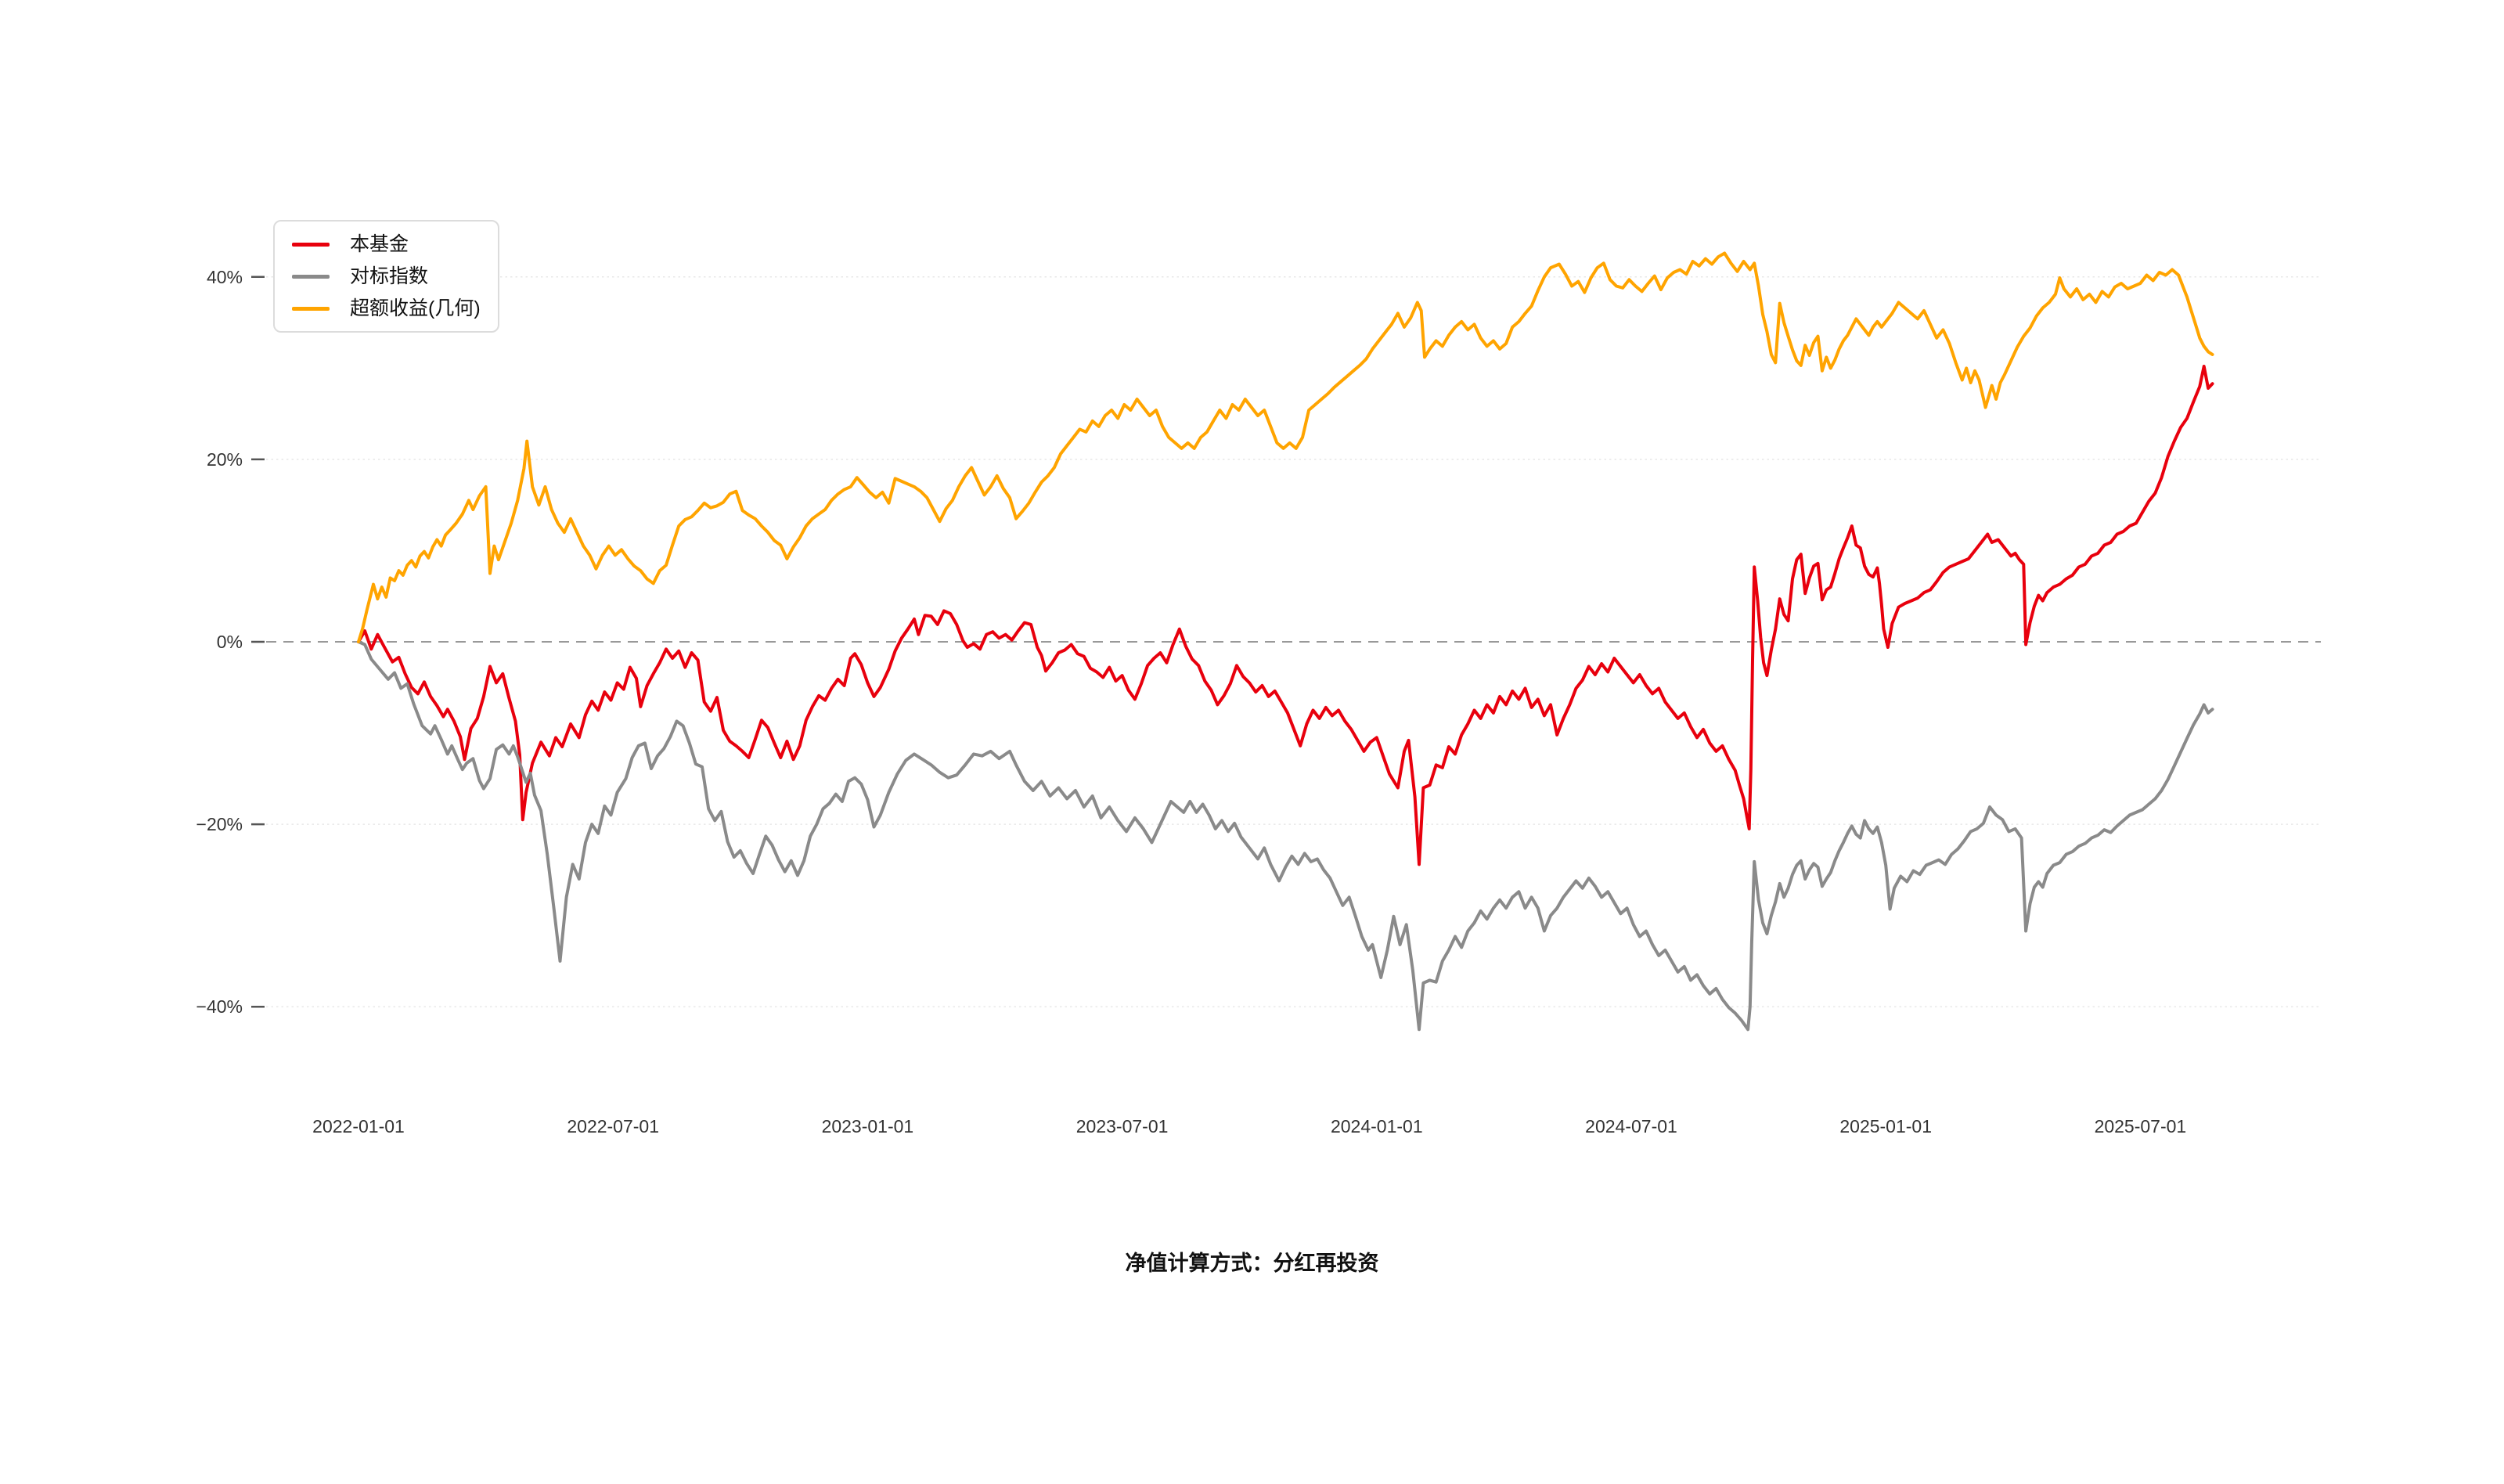  I want to click on y-tick-label--40: −40%, so click(219, 1006).